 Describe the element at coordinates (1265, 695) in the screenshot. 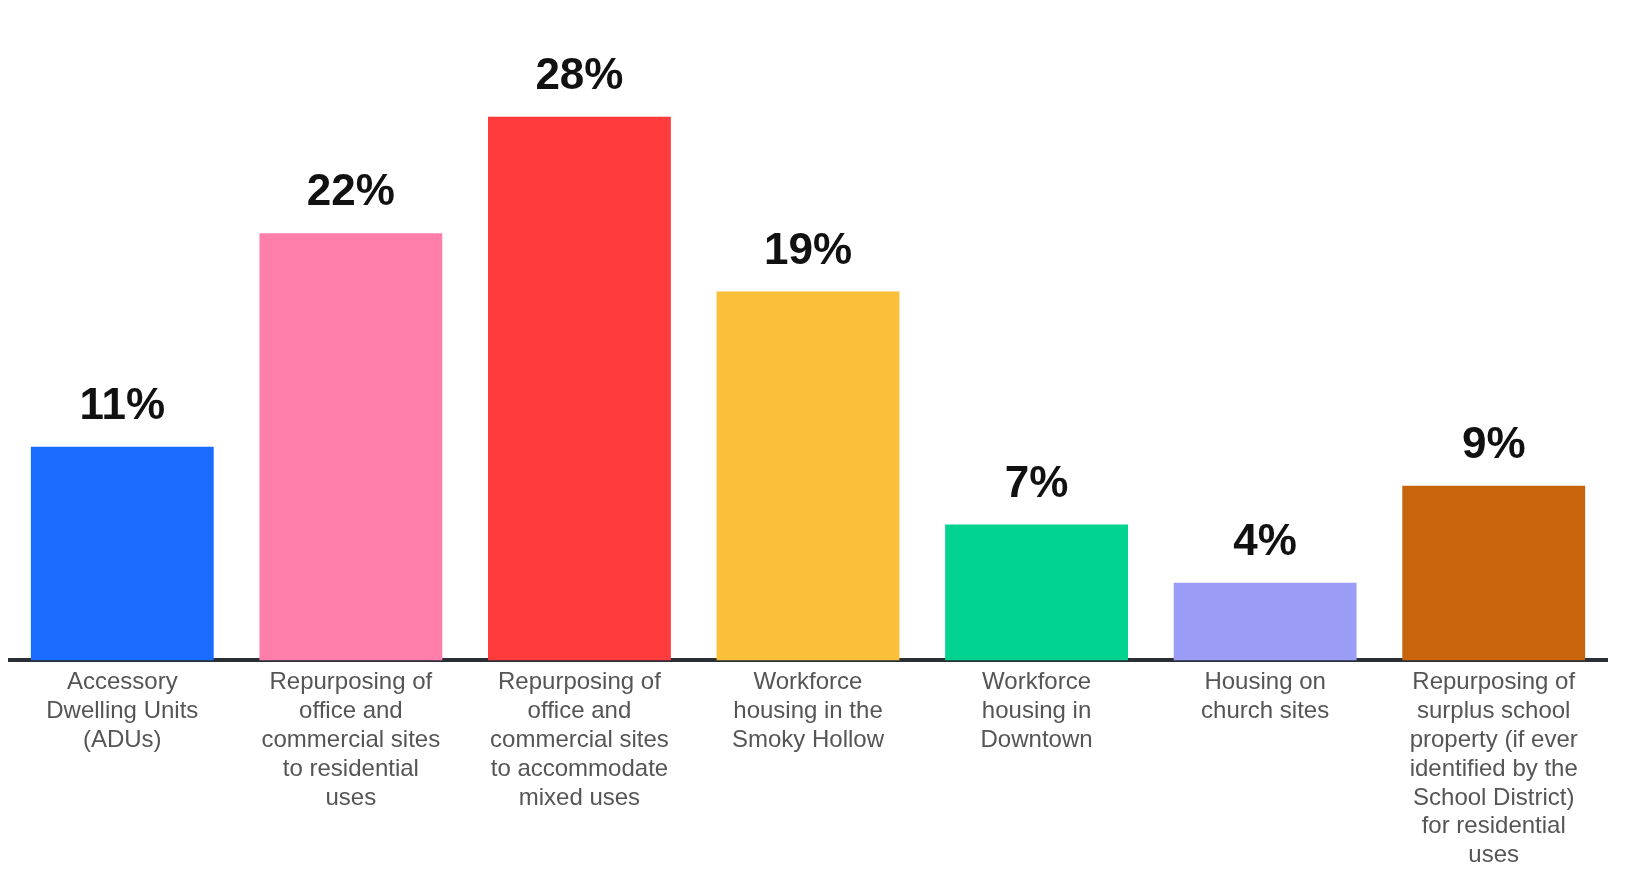

I see `x-tick-label: Housing on church sites` at that location.